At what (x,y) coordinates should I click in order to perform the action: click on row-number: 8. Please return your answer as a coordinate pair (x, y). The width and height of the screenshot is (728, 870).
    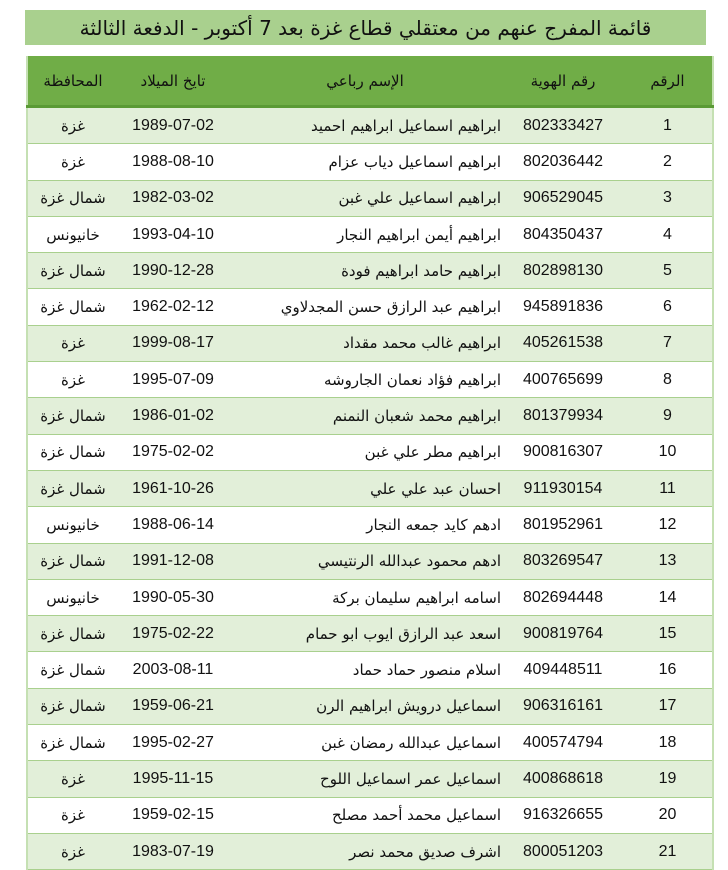
    Looking at the image, I should click on (668, 380).